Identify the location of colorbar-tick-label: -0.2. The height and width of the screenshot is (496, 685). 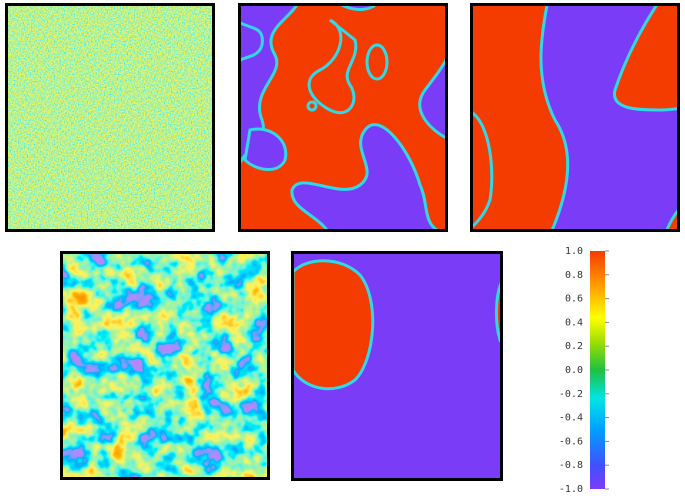
(571, 394).